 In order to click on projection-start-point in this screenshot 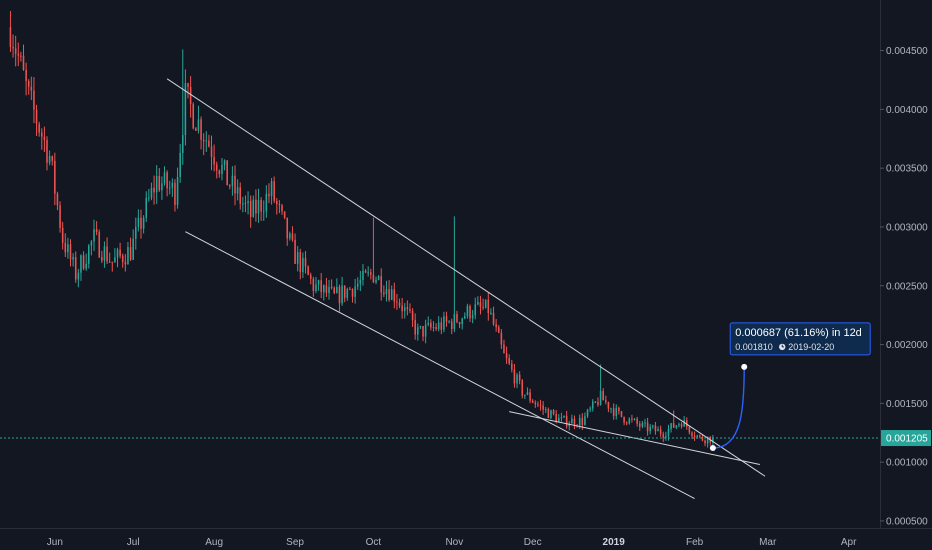, I will do `click(712, 448)`.